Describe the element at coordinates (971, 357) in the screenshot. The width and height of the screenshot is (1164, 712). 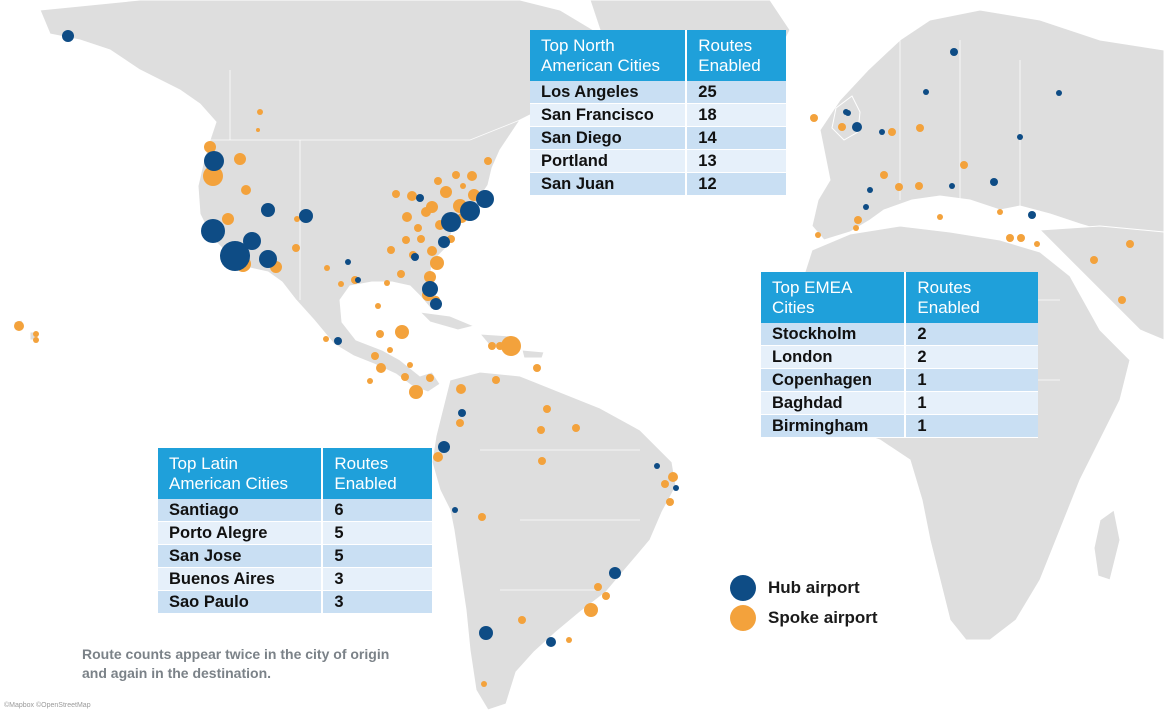
I see `route-count: 2` at that location.